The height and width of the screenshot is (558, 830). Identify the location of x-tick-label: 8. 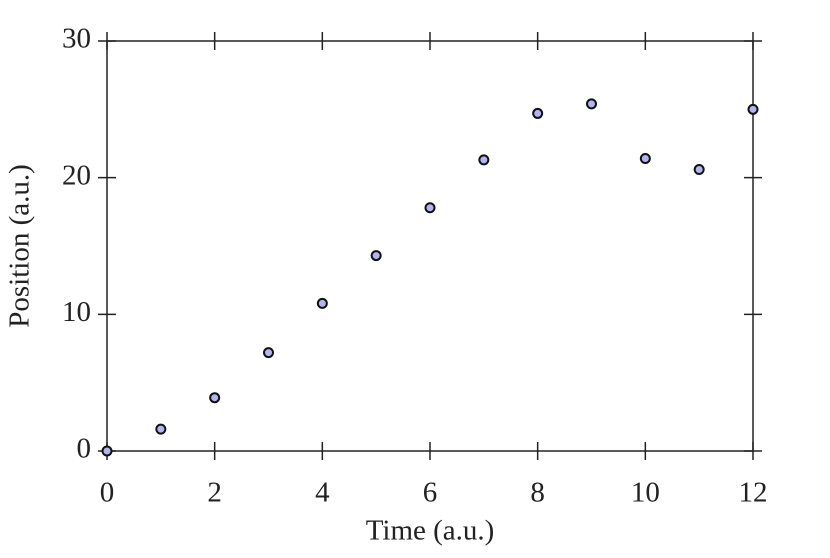
(537, 493).